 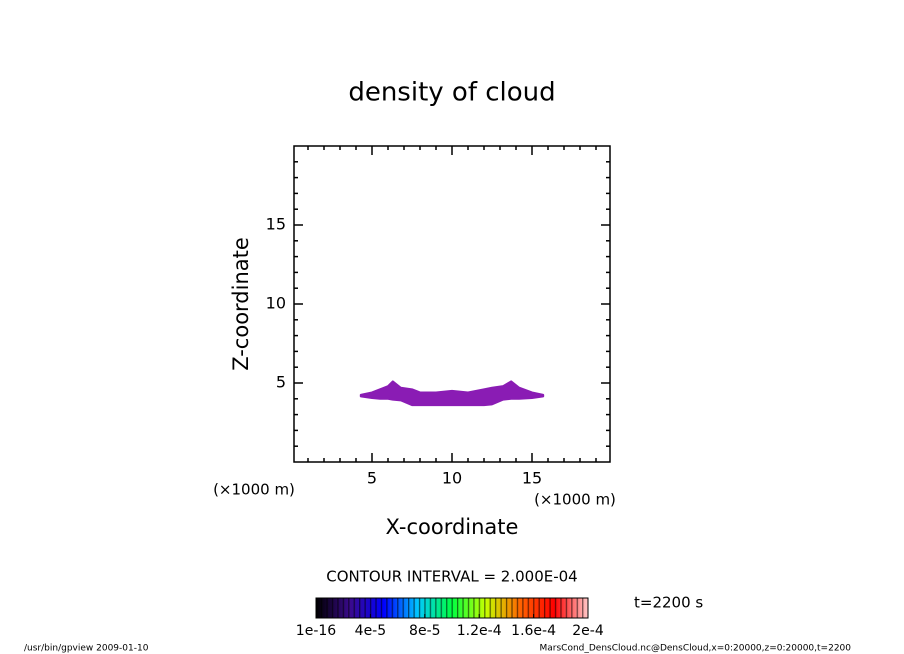 I want to click on time-label: t=2200 s, so click(x=668, y=603).